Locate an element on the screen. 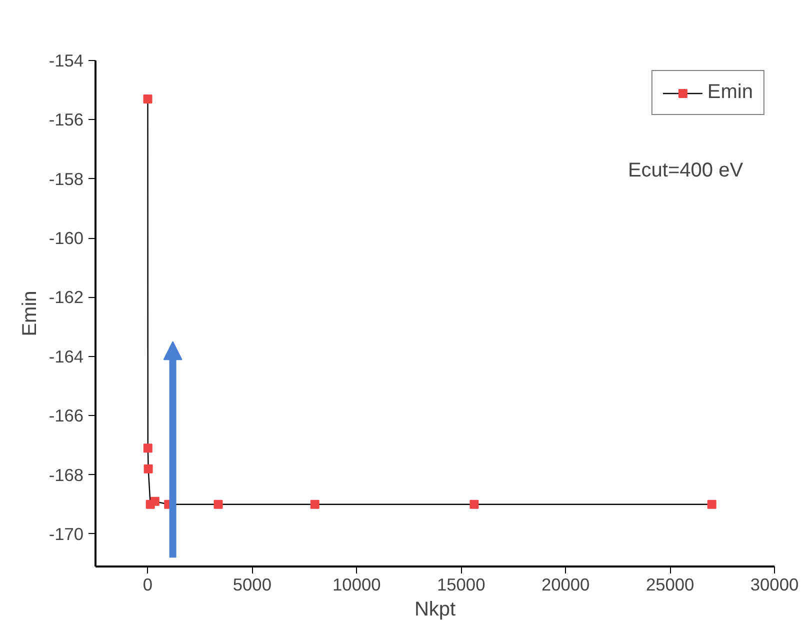 The height and width of the screenshot is (636, 804). y-tick-label: -160 is located at coordinates (66, 238).